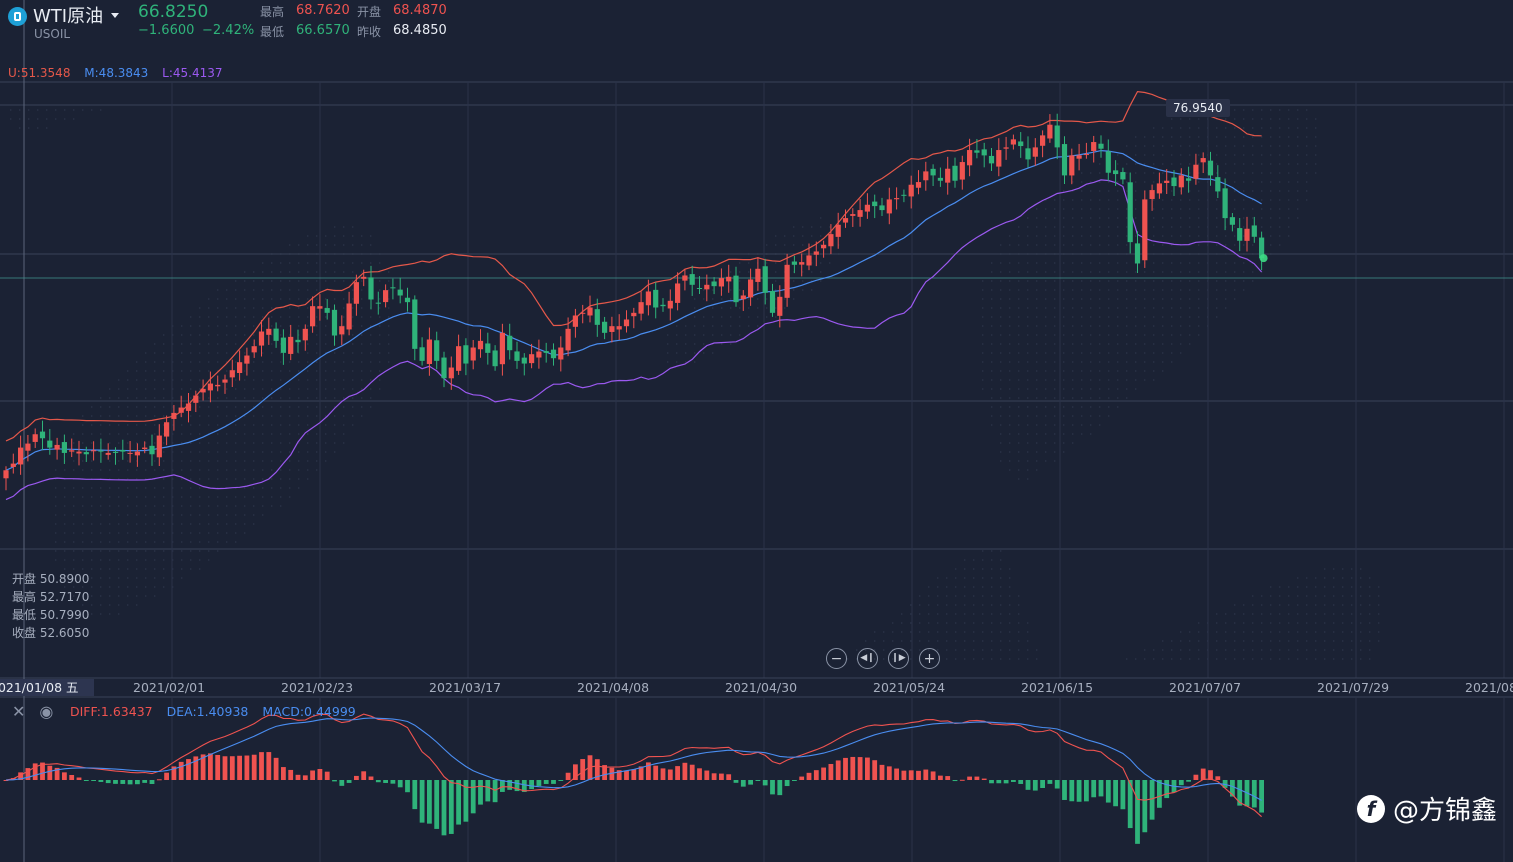  What do you see at coordinates (1205, 687) in the screenshot?
I see `date-tick-label: 2021/07/07` at bounding box center [1205, 687].